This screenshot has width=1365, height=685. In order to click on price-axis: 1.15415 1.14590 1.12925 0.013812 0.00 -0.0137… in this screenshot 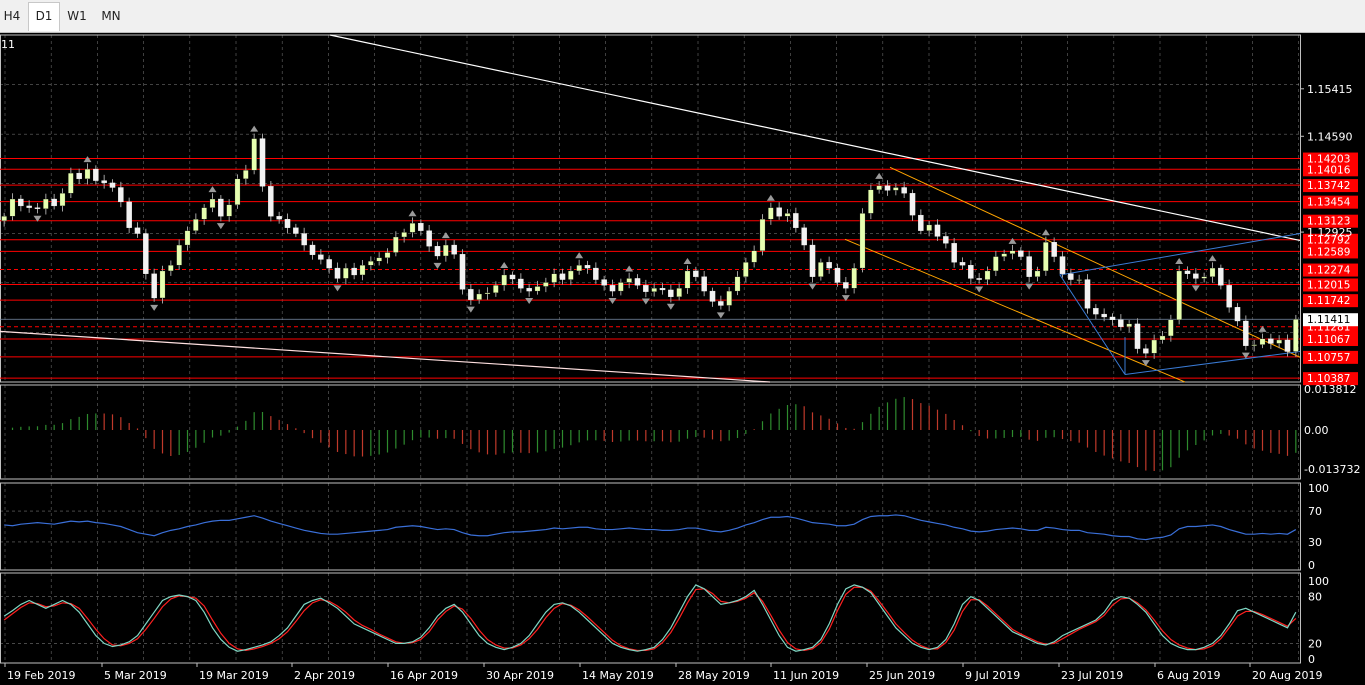, I will do `click(1330, 374)`.